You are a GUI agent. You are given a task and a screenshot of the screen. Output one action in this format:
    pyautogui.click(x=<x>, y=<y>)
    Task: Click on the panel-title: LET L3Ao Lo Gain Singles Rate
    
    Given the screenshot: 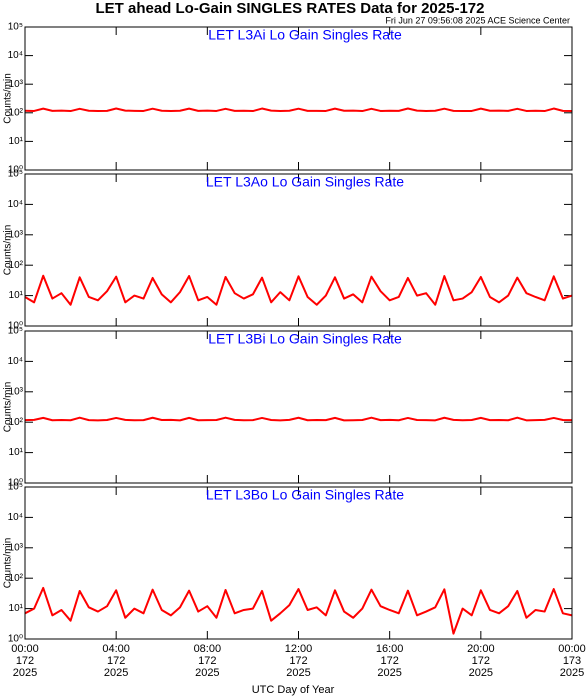 What is the action you would take?
    pyautogui.click(x=305, y=182)
    